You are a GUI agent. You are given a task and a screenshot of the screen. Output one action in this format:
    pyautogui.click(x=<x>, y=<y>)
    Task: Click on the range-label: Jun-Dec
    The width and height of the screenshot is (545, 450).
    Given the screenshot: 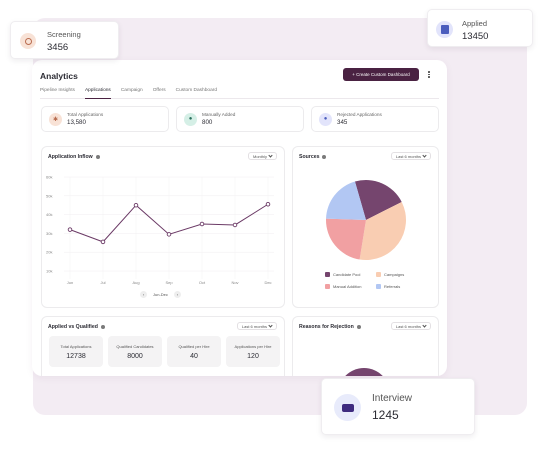 What is the action you would take?
    pyautogui.click(x=160, y=294)
    